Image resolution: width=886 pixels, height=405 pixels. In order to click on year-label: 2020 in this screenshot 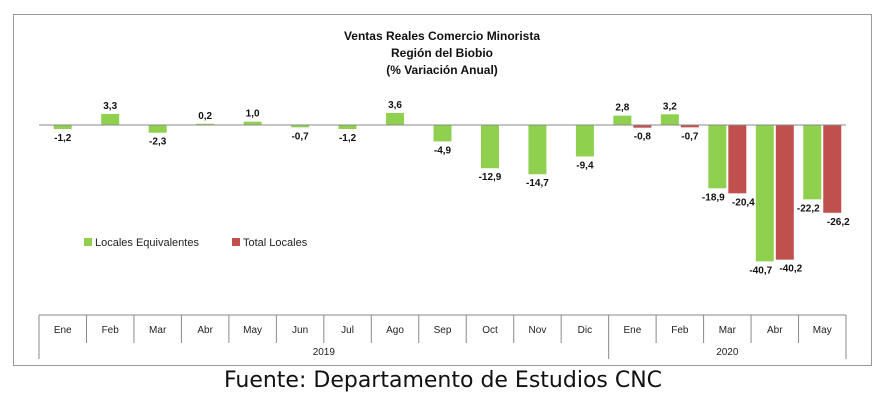, I will do `click(727, 352)`.